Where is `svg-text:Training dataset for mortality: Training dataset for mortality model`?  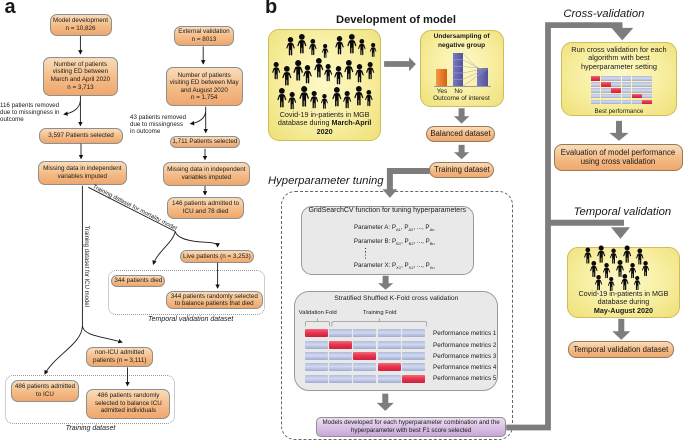
svg-text:Training dataset for mortality: Training dataset for mortality model is located at coordinates (134, 208).